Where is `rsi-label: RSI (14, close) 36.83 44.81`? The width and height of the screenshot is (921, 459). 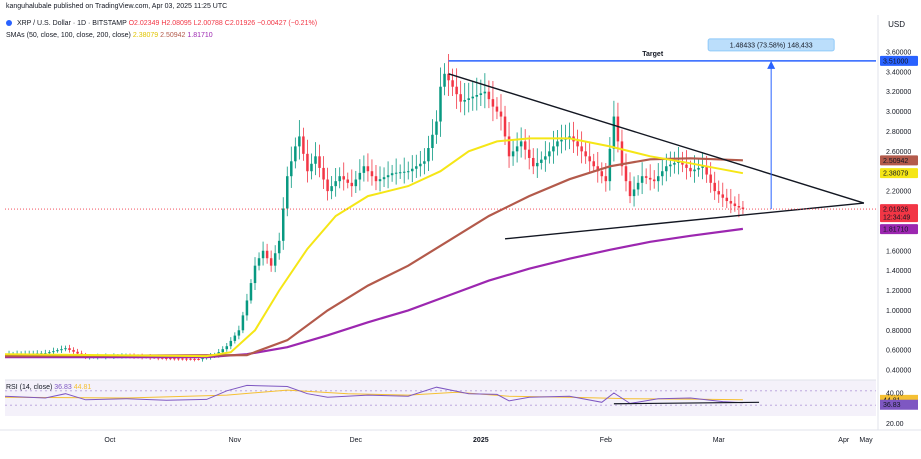
rsi-label: RSI (14, close) 36.83 44.81 is located at coordinates (48, 387).